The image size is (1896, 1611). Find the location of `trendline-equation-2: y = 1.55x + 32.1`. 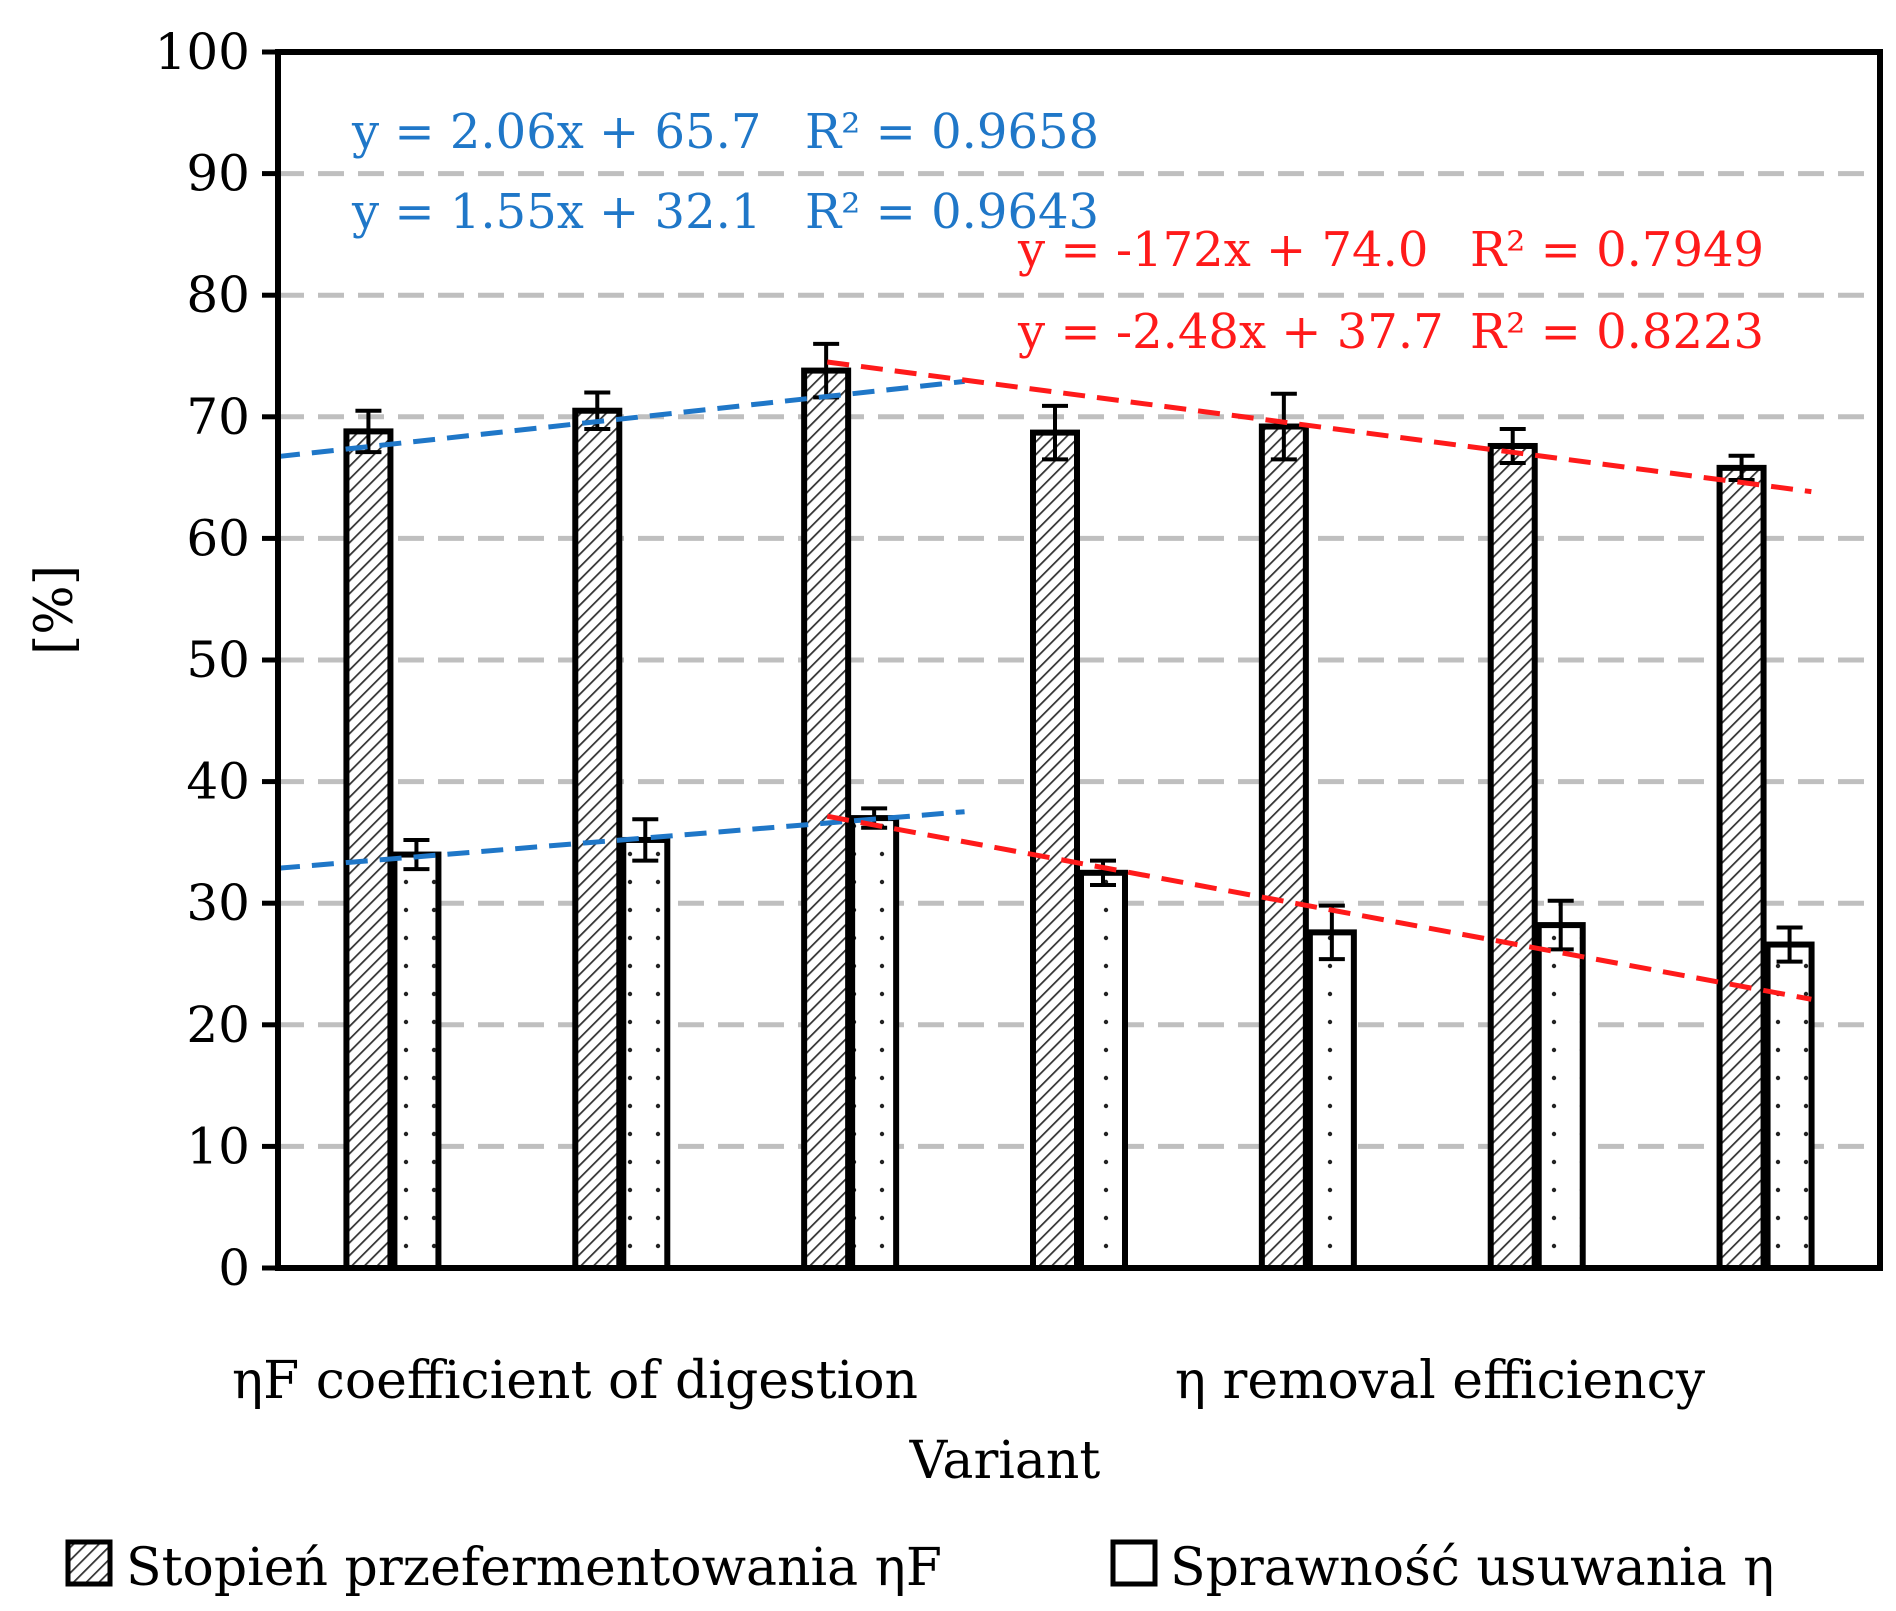

trendline-equation-2: y = 1.55x + 32.1 is located at coordinates (556, 212).